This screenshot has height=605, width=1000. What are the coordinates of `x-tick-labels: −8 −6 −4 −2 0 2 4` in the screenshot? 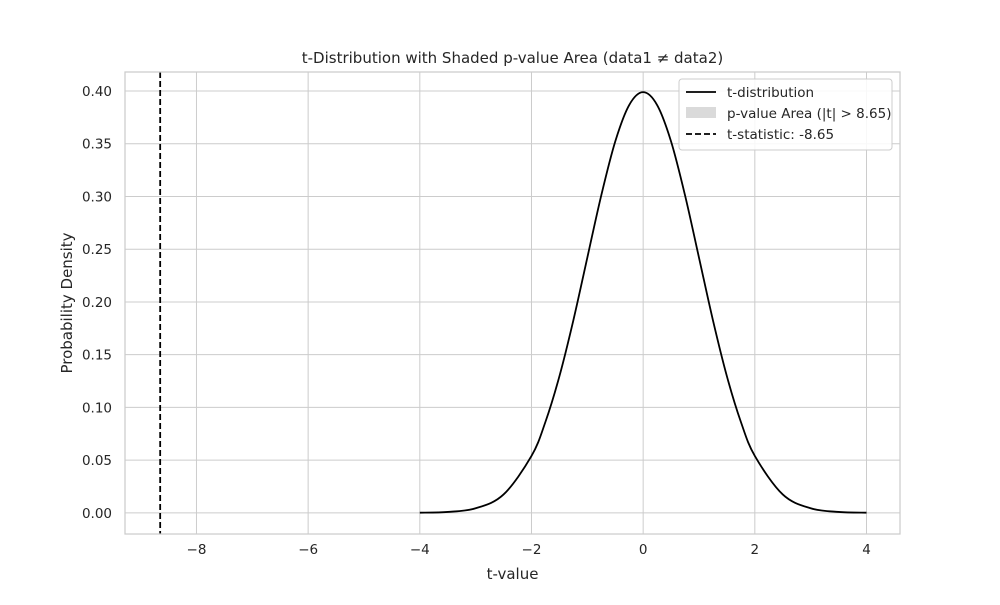 It's located at (529, 550).